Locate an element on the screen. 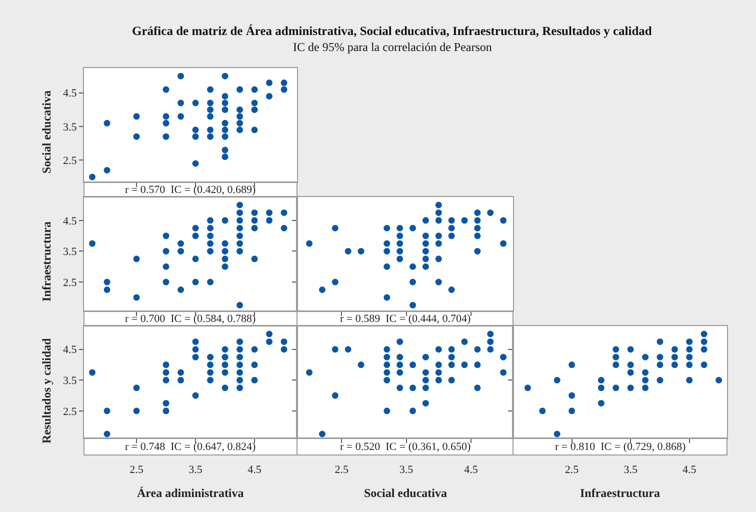 The width and height of the screenshot is (756, 512). y-tick-label: 2.5 is located at coordinates (70, 282).